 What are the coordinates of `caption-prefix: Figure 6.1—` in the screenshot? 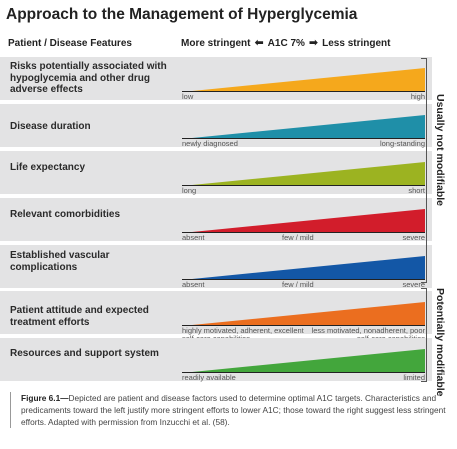 It's located at (45, 398).